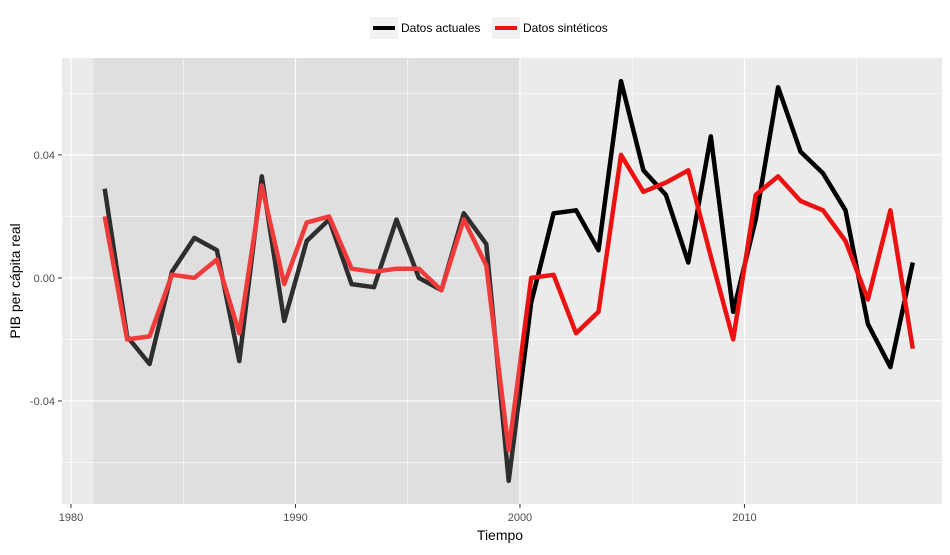 The height and width of the screenshot is (555, 950). Describe the element at coordinates (500, 535) in the screenshot. I see `x-axis-title: Tiempo` at that location.